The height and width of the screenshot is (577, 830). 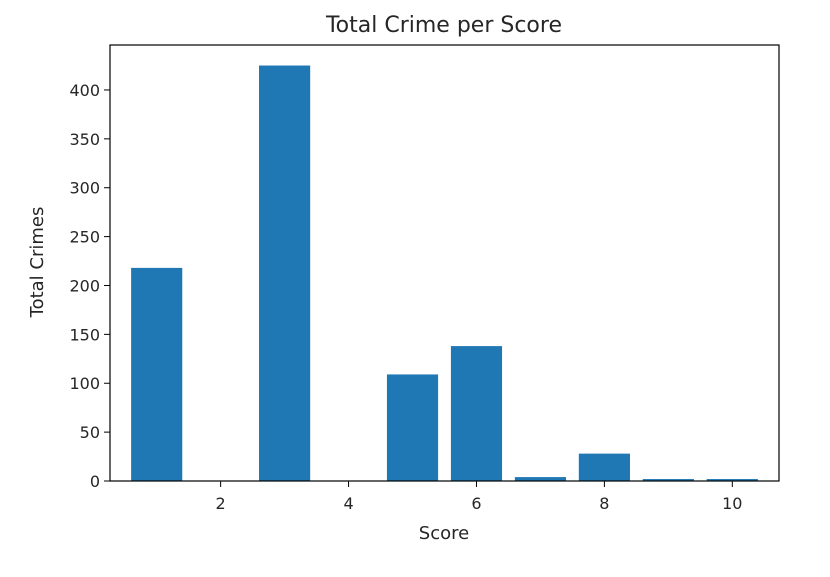 I want to click on y-tick-label: 300, so click(x=84, y=188).